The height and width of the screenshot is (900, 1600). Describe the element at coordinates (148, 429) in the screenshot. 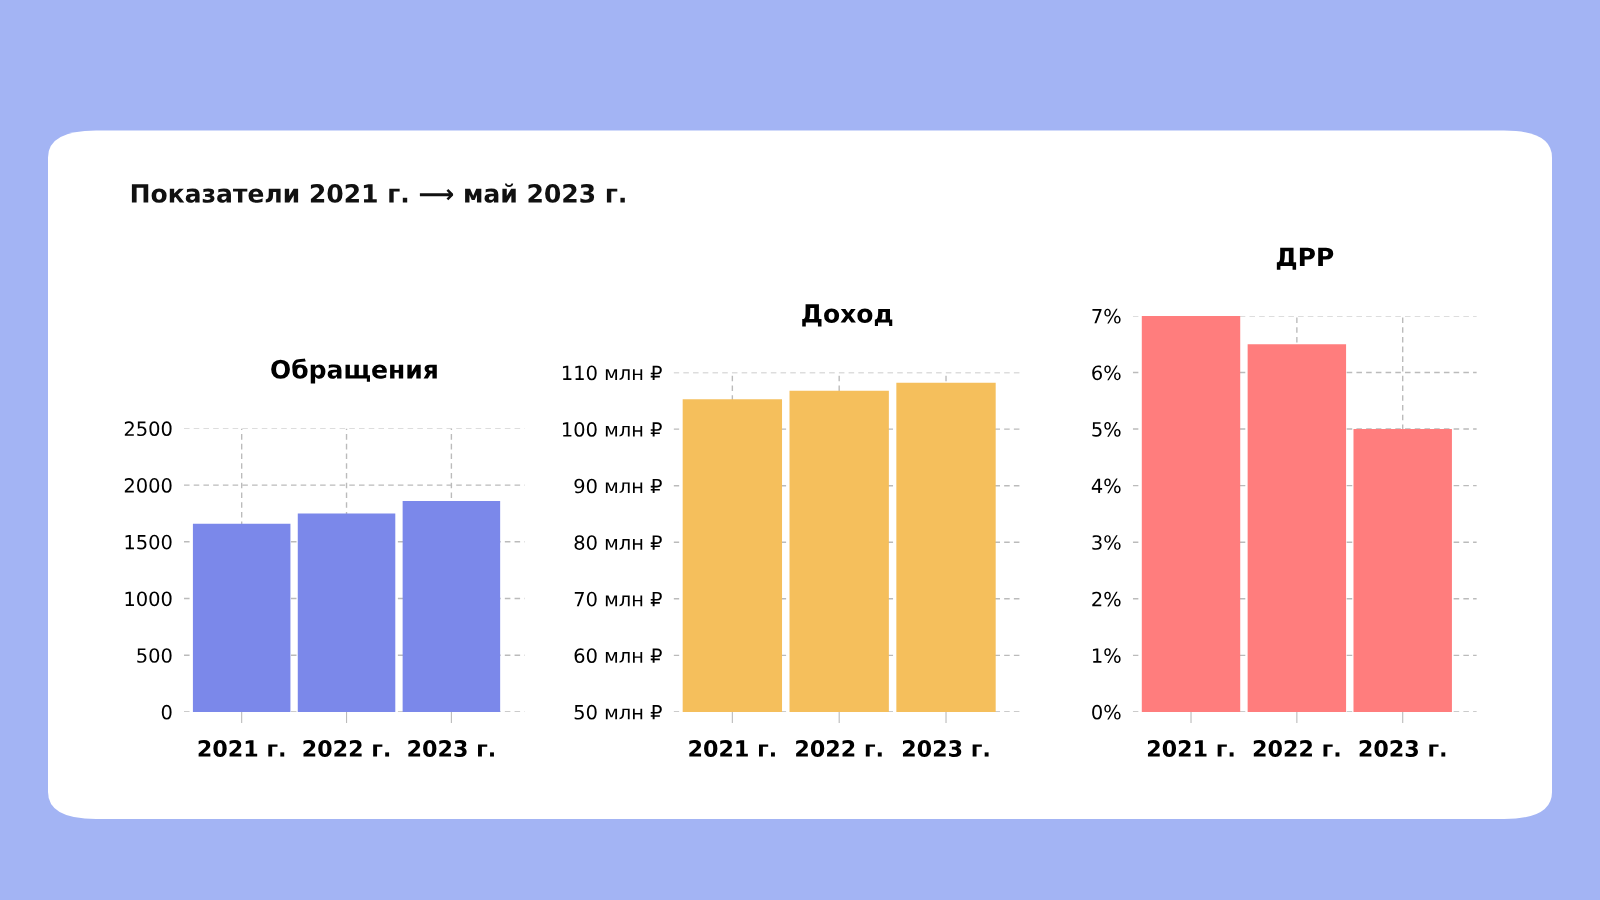

I see `y-tick-label: 2500` at that location.